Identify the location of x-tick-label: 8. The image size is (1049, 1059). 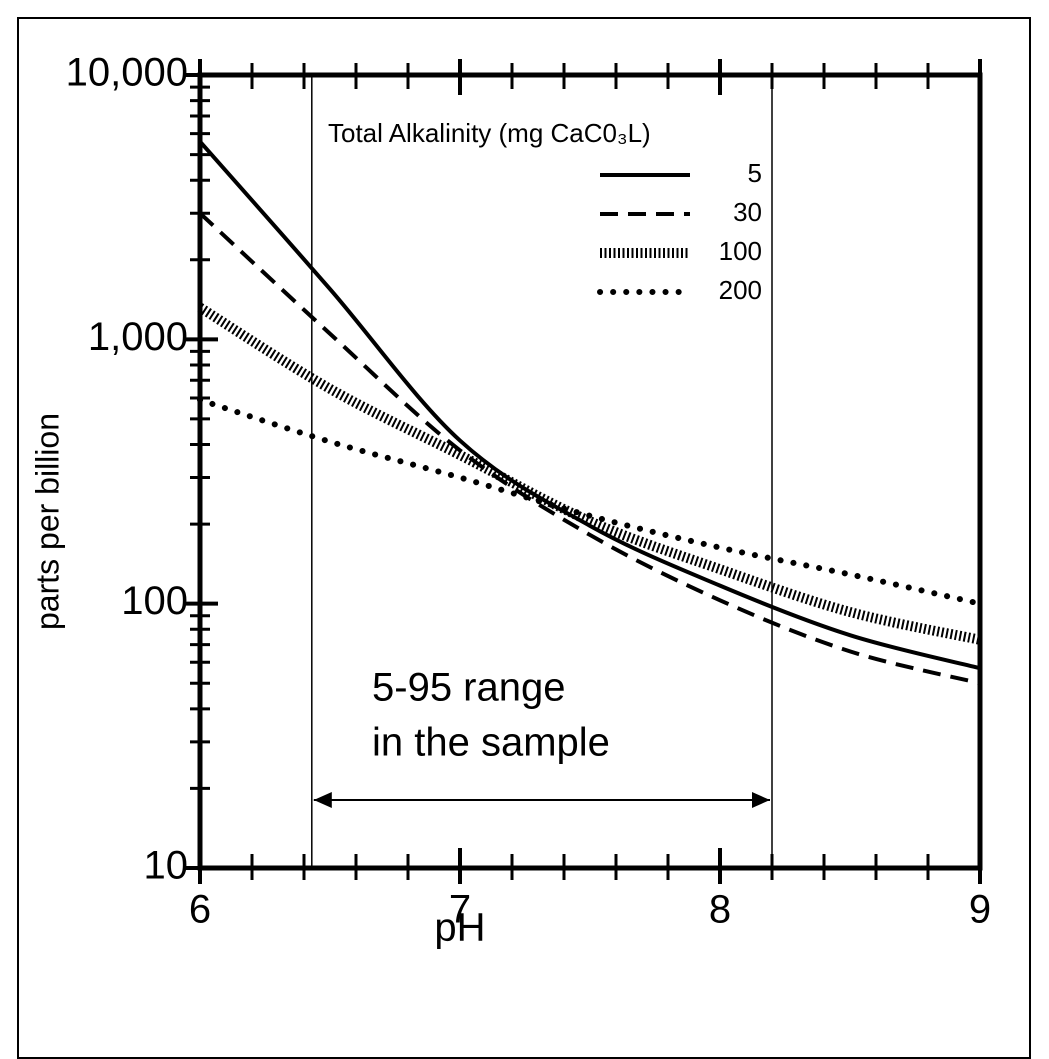
(720, 910).